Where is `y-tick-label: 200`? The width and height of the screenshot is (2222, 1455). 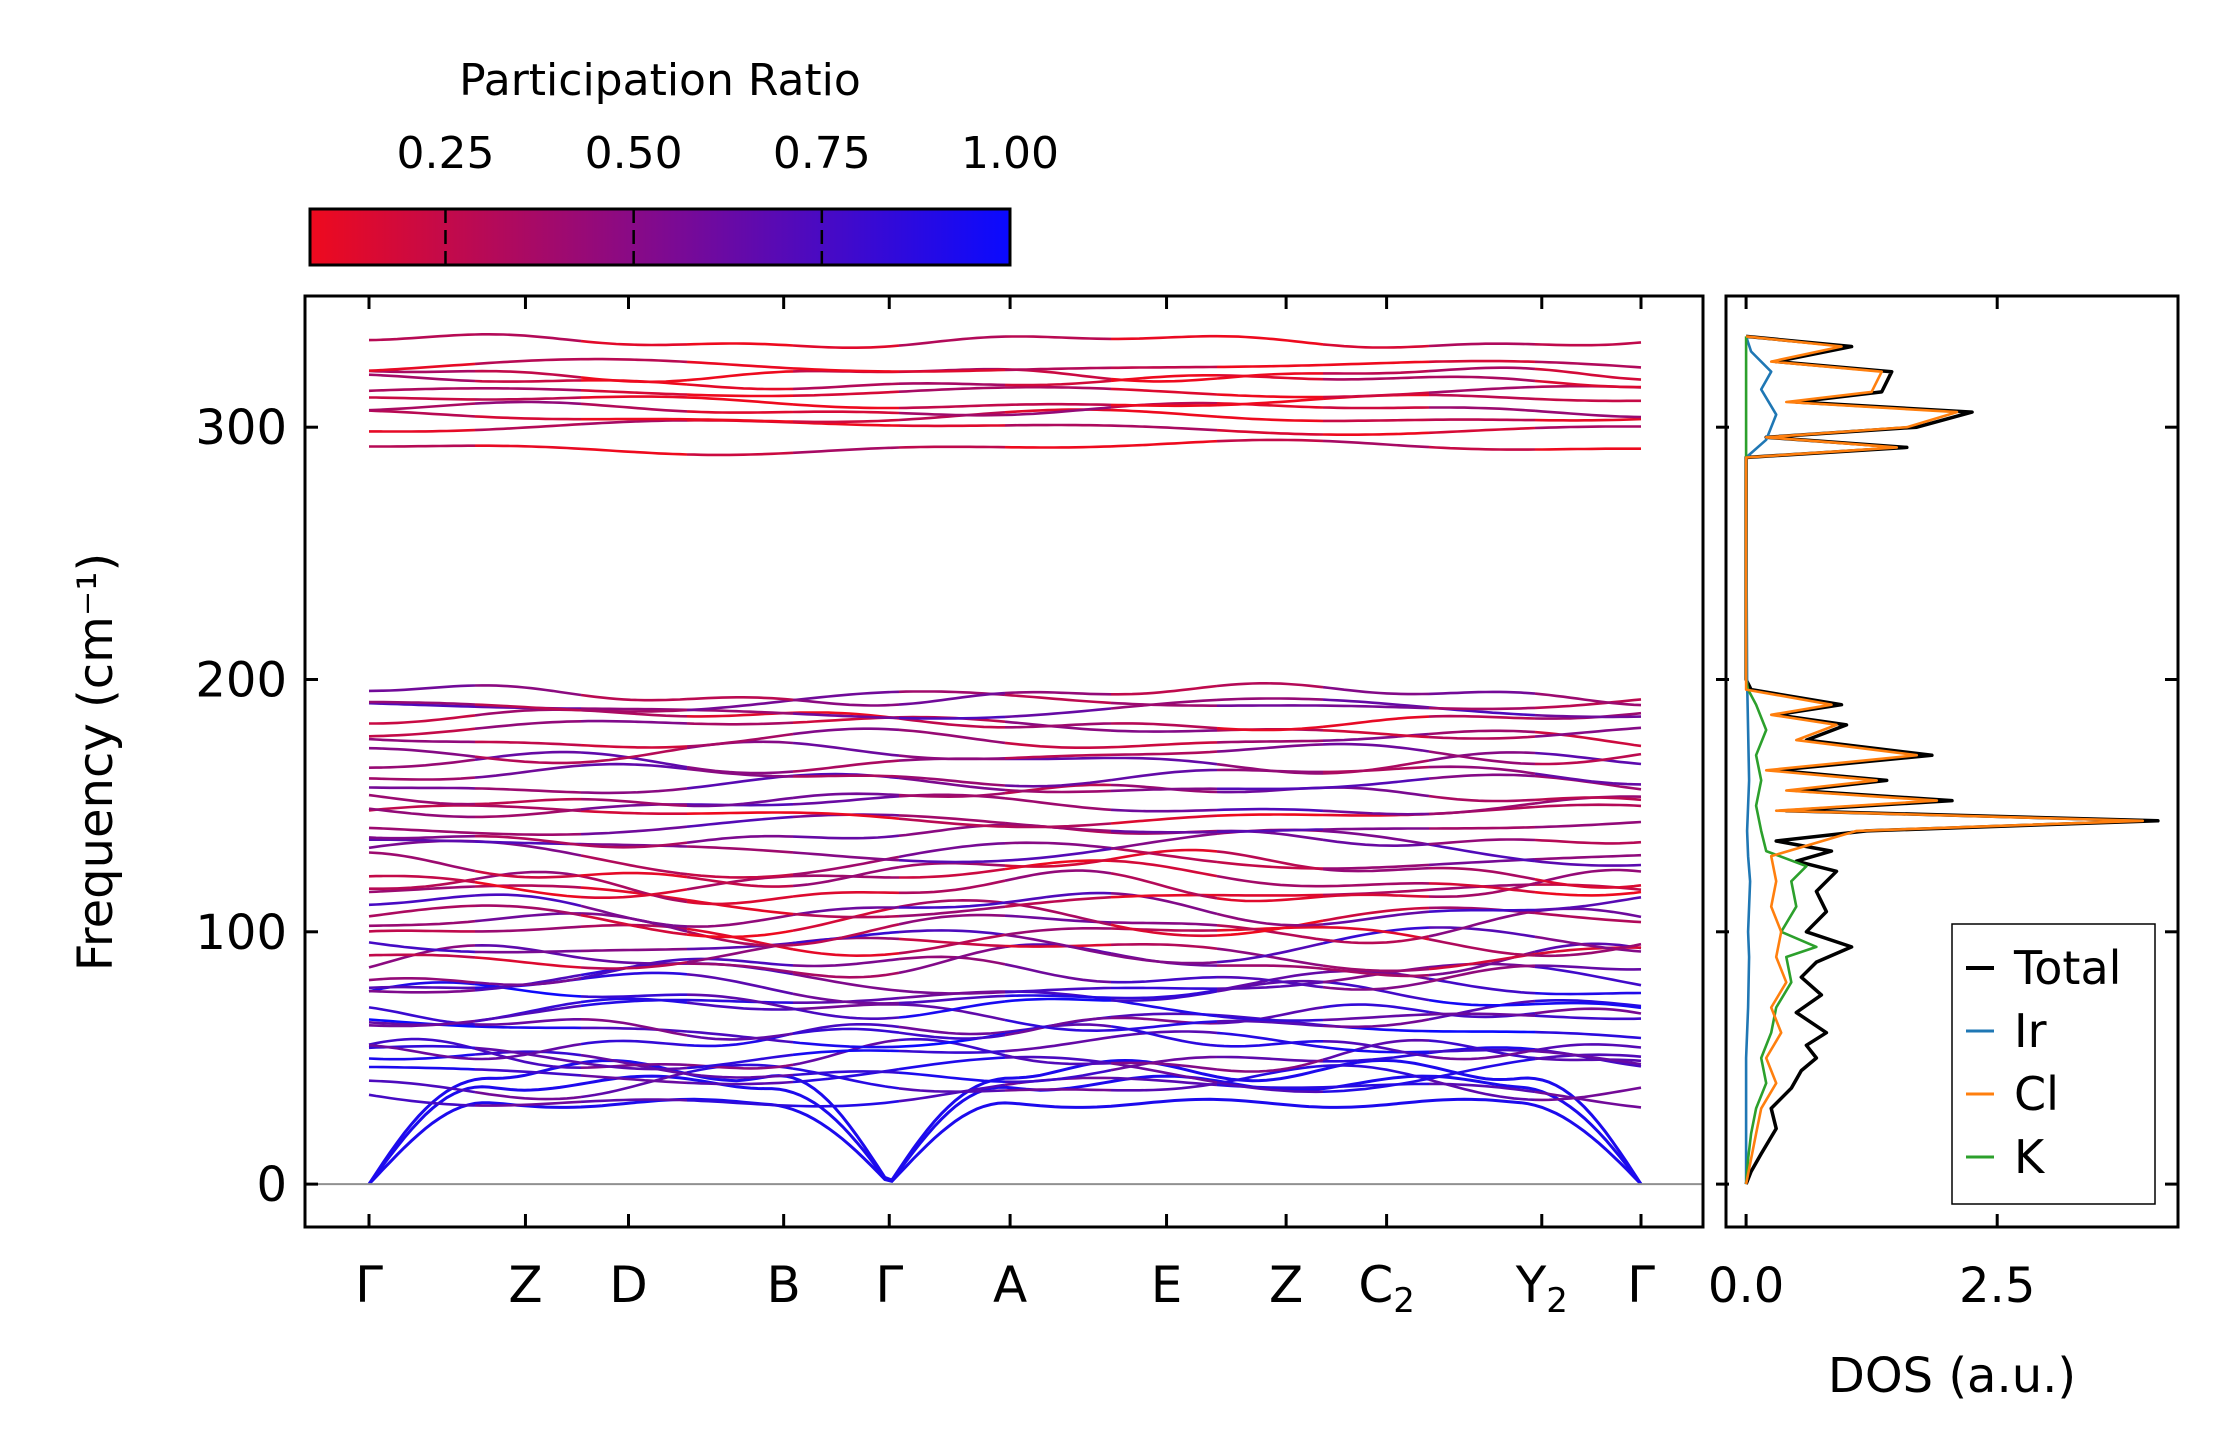
y-tick-label: 200 is located at coordinates (241, 681).